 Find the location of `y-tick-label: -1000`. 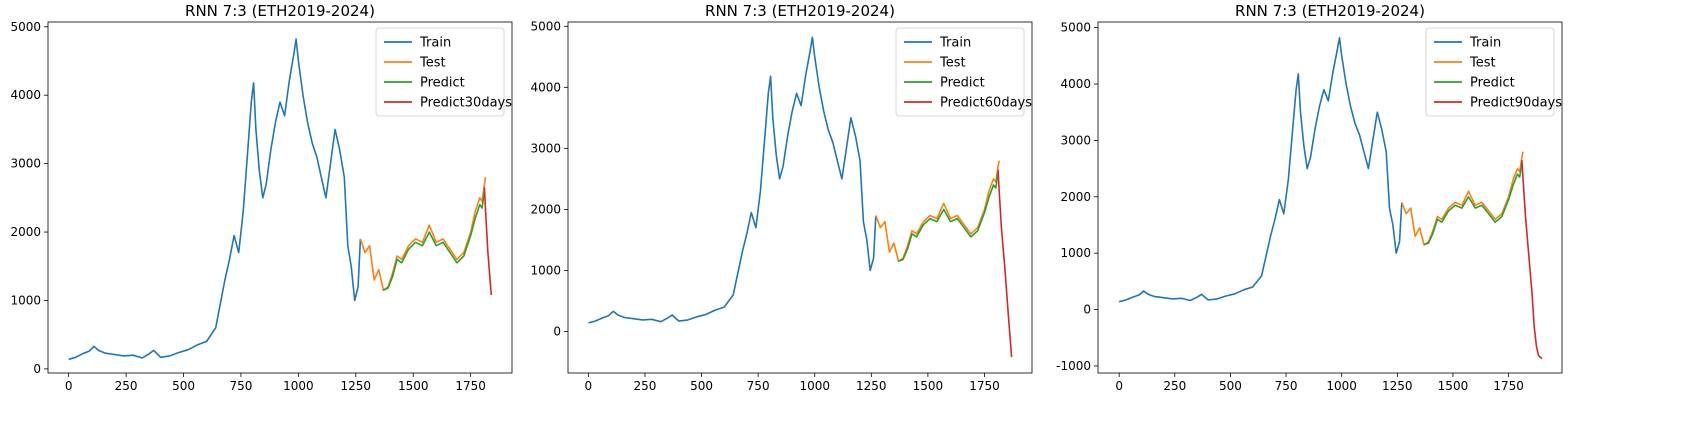

y-tick-label: -1000 is located at coordinates (1073, 366).